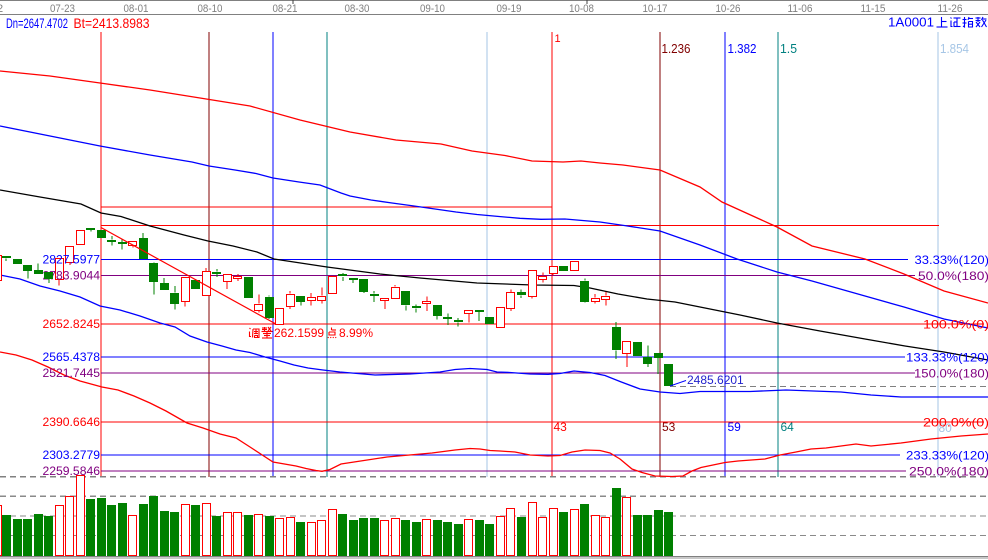 This screenshot has width=988, height=560. Describe the element at coordinates (72, 324) in the screenshot. I see `svg-text: 2652.8245` at that location.